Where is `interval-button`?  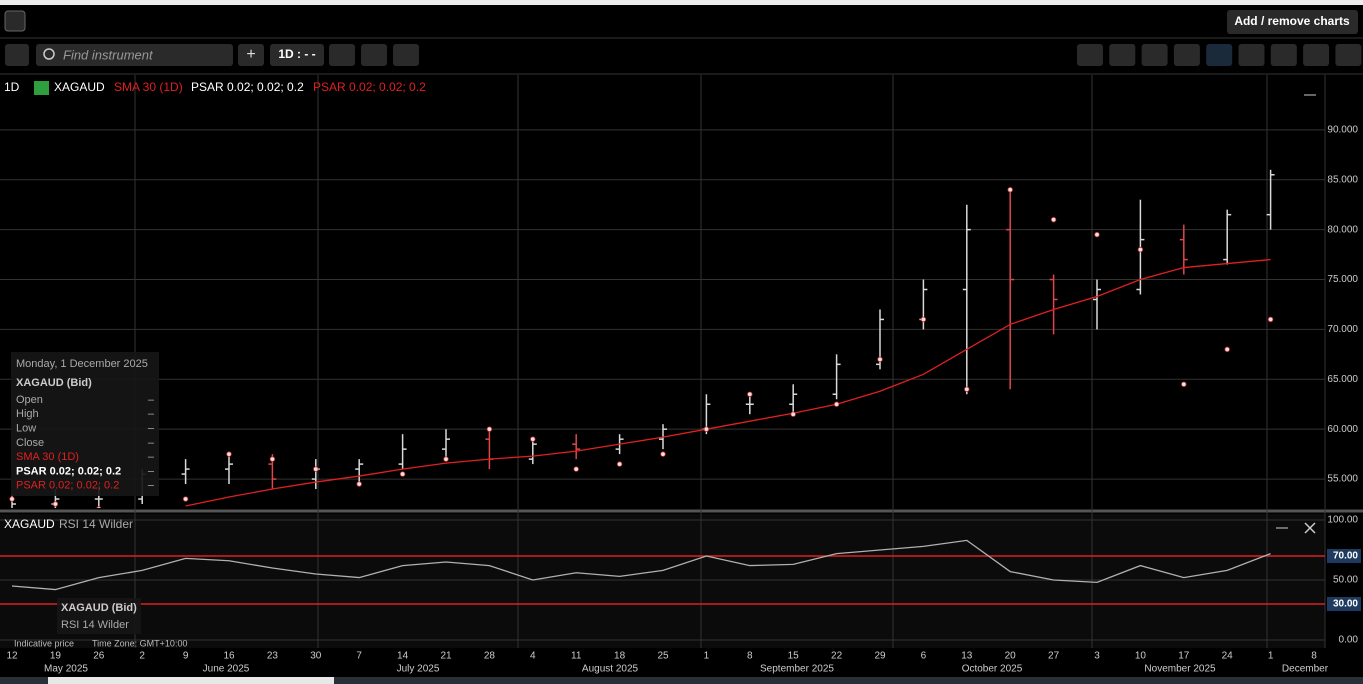 interval-button is located at coordinates (297, 55).